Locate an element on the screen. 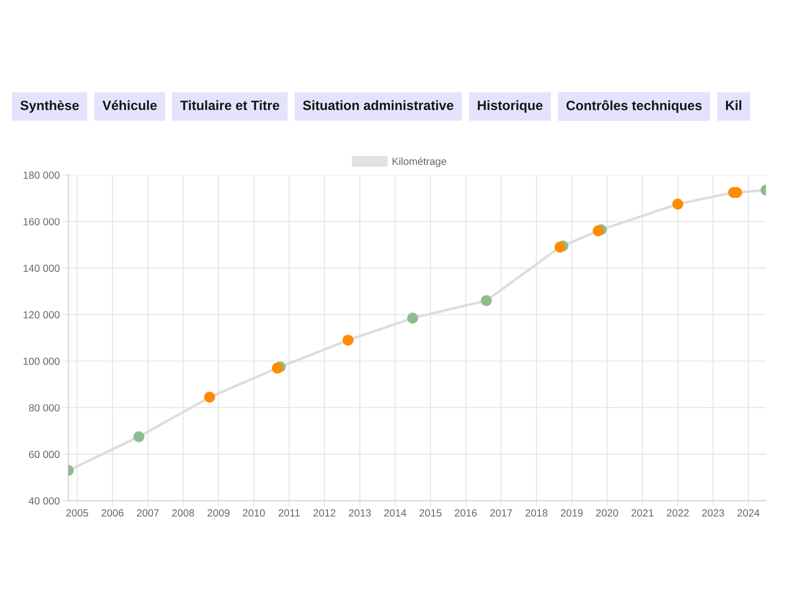 This screenshot has width=800, height=600. x-tick-label: 2013 is located at coordinates (359, 513).